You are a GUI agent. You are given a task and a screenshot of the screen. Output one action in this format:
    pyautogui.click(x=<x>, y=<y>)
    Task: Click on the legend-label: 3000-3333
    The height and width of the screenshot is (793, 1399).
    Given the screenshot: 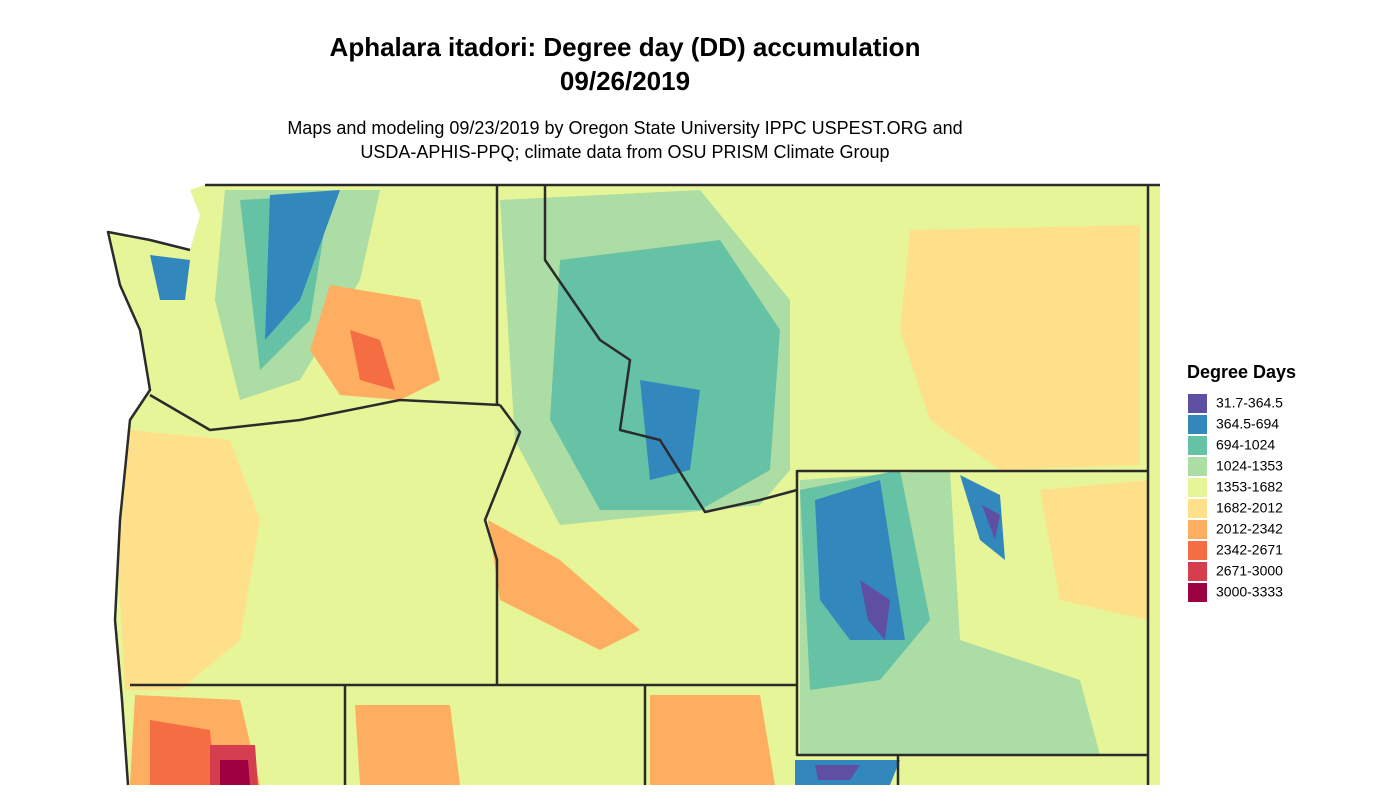 What is the action you would take?
    pyautogui.click(x=1249, y=592)
    